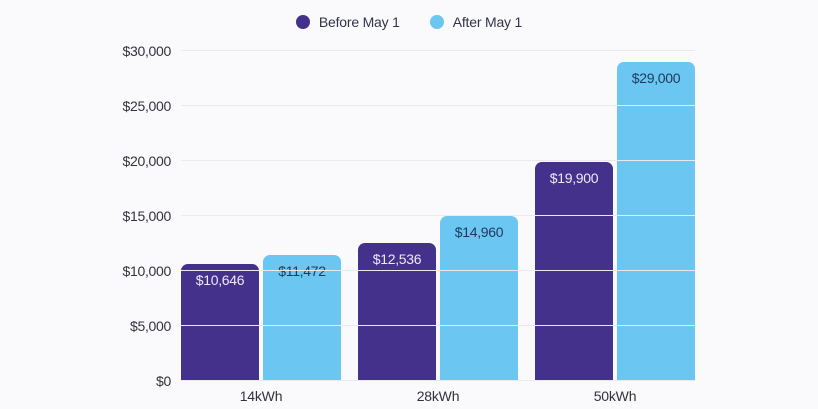 This screenshot has height=409, width=818. What do you see at coordinates (359, 22) in the screenshot?
I see `legend-label: Before May 1` at bounding box center [359, 22].